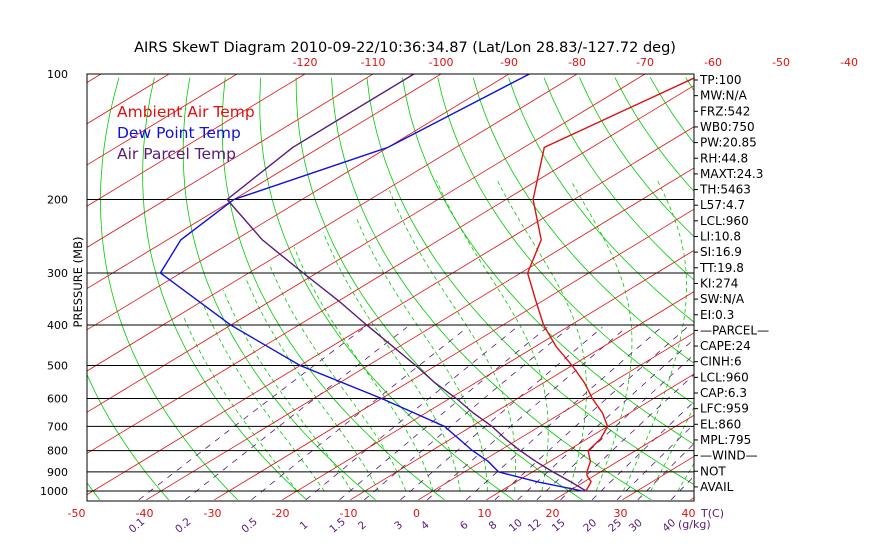  What do you see at coordinates (689, 513) in the screenshot?
I see `bottom-temperature-tick-label: 40` at bounding box center [689, 513].